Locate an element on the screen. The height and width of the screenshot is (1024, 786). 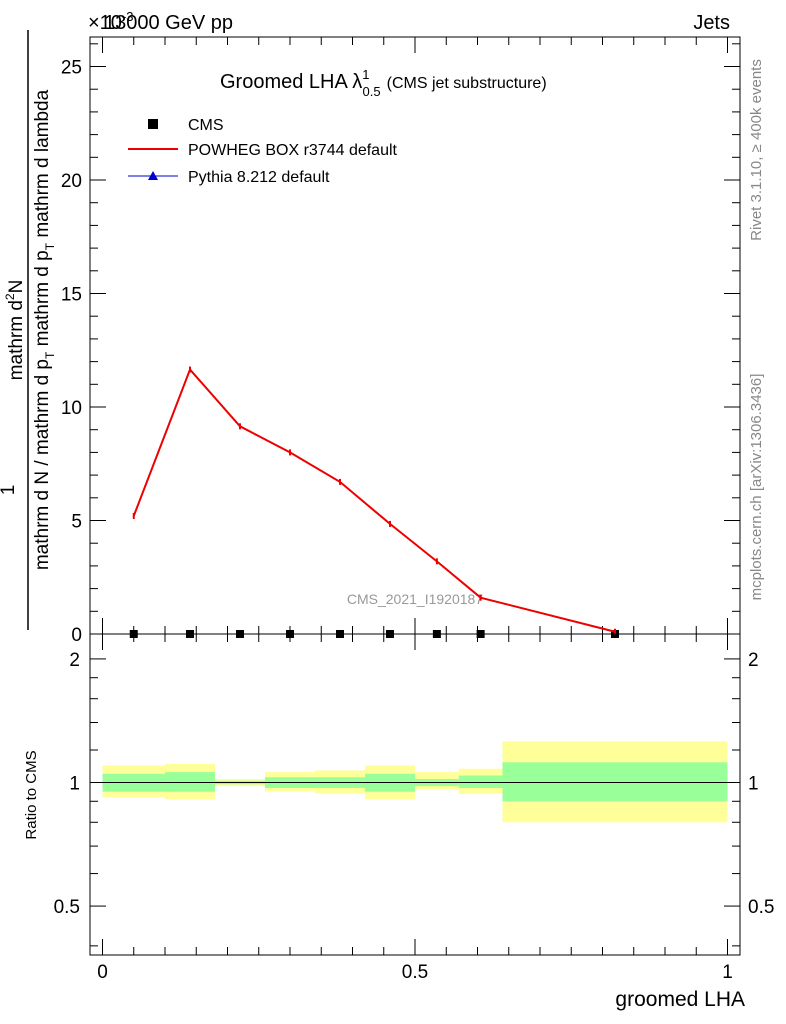
main-y-tick-label: 5 is located at coordinates (76, 522).